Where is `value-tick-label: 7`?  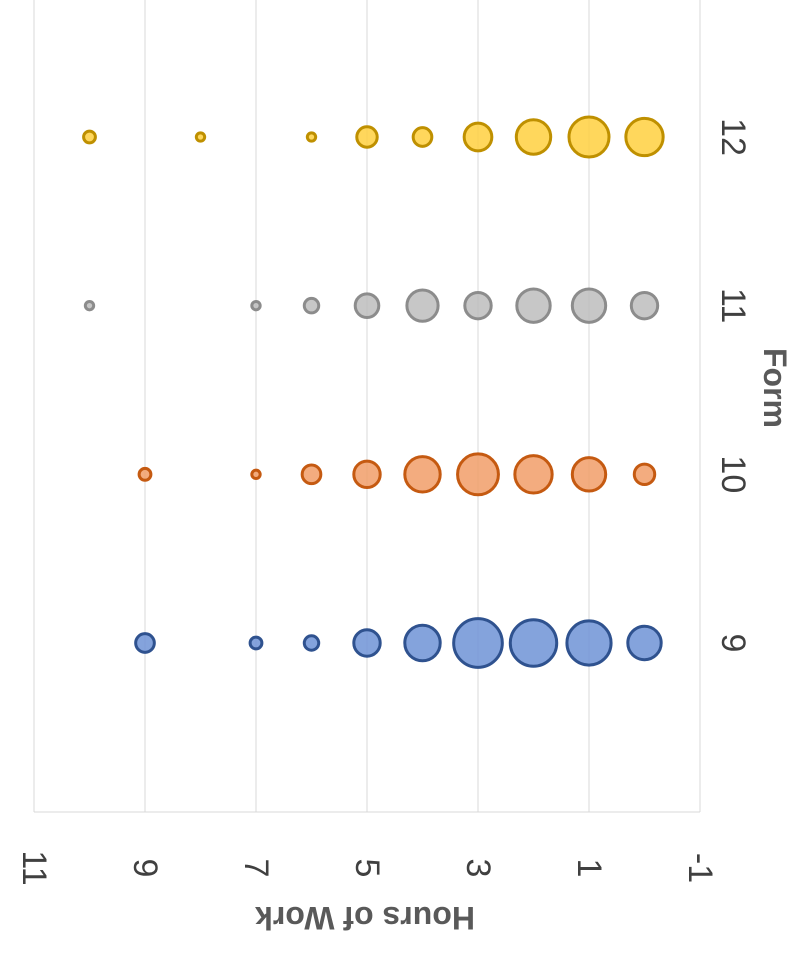
value-tick-label: 7 is located at coordinates (256, 868).